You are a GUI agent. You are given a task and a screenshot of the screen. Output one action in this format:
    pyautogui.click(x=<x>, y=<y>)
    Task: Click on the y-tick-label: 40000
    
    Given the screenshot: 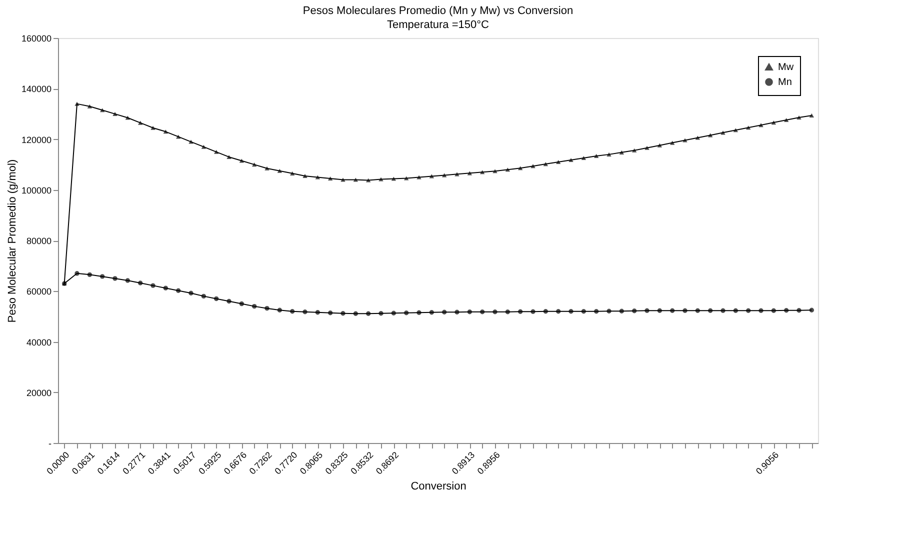 What is the action you would take?
    pyautogui.click(x=39, y=342)
    